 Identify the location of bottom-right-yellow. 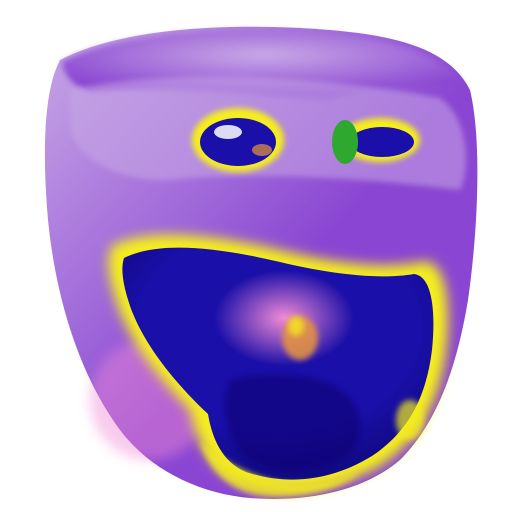
(410, 420).